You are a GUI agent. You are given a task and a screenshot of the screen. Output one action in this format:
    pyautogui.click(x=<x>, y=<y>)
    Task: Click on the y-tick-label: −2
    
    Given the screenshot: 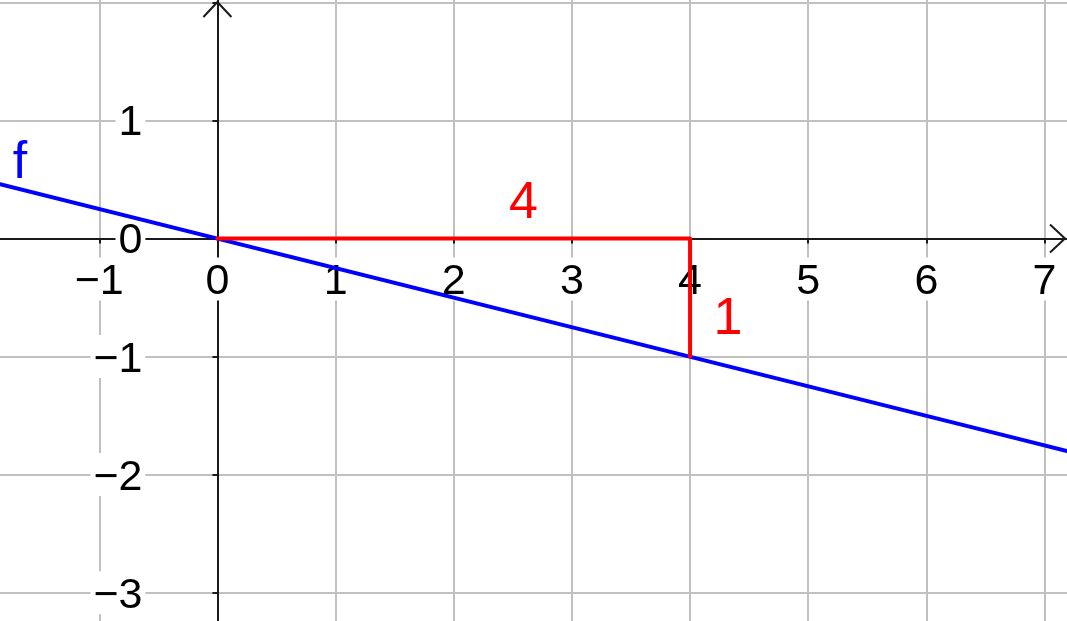 What is the action you would take?
    pyautogui.click(x=118, y=474)
    